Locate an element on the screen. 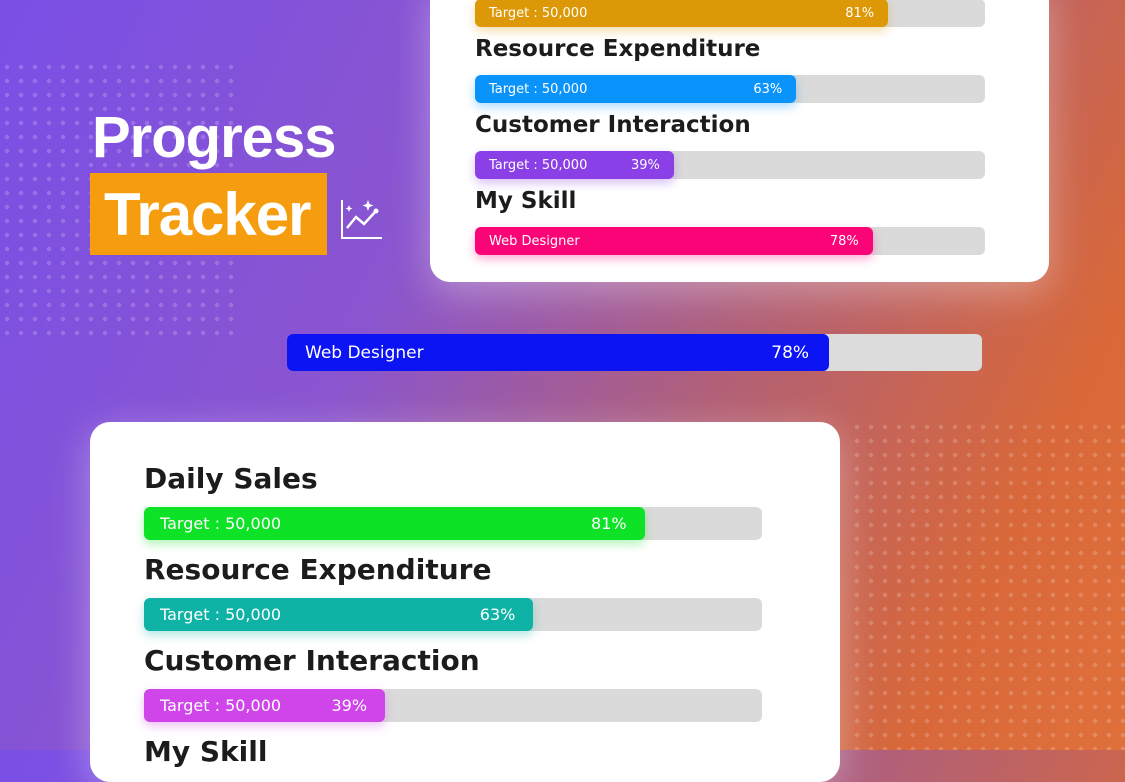 Image resolution: width=1125 pixels, height=782 pixels. middle-progress-bar: Web Designer 78% is located at coordinates (634, 352).